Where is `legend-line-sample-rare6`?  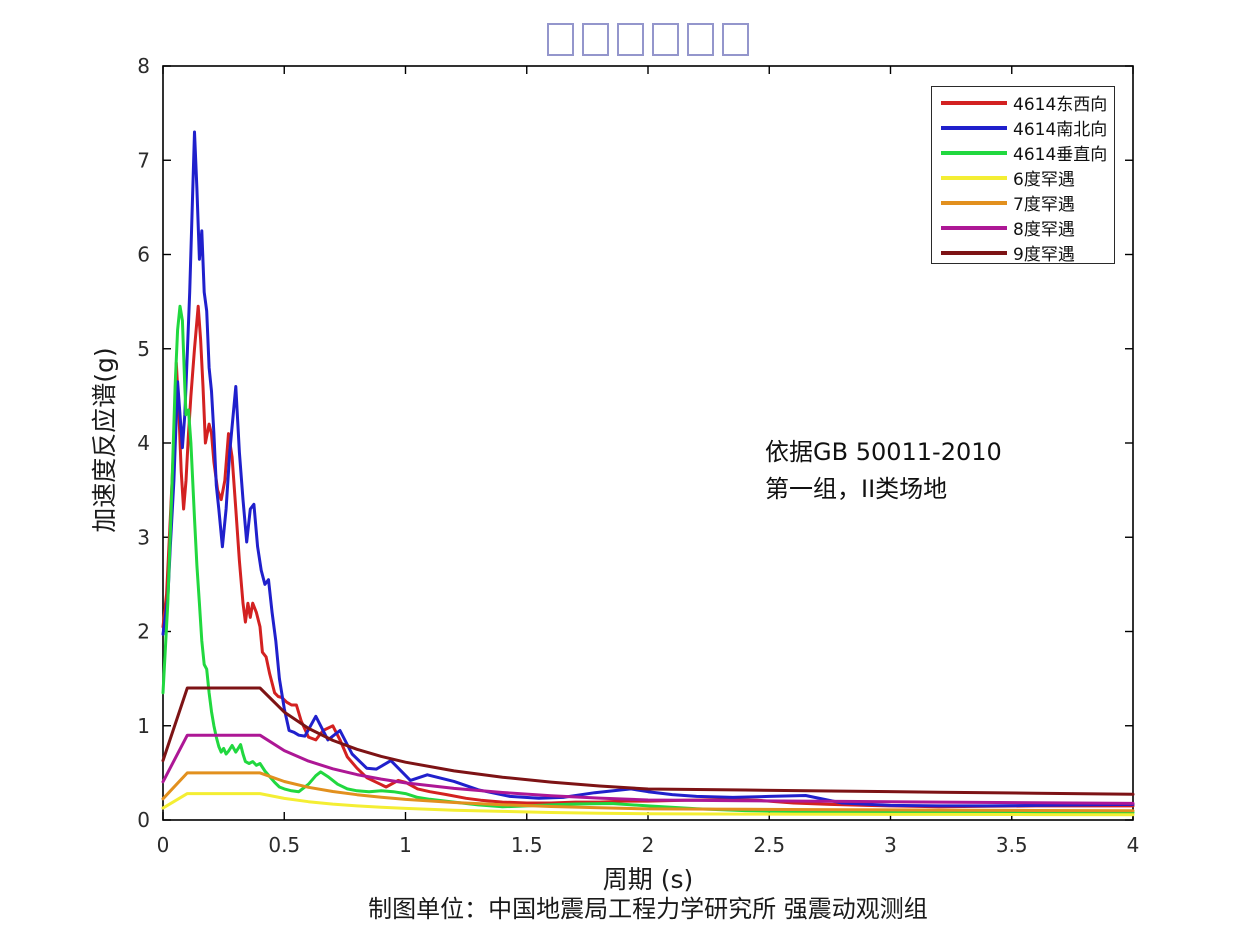
legend-line-sample-rare6 is located at coordinates (974, 177).